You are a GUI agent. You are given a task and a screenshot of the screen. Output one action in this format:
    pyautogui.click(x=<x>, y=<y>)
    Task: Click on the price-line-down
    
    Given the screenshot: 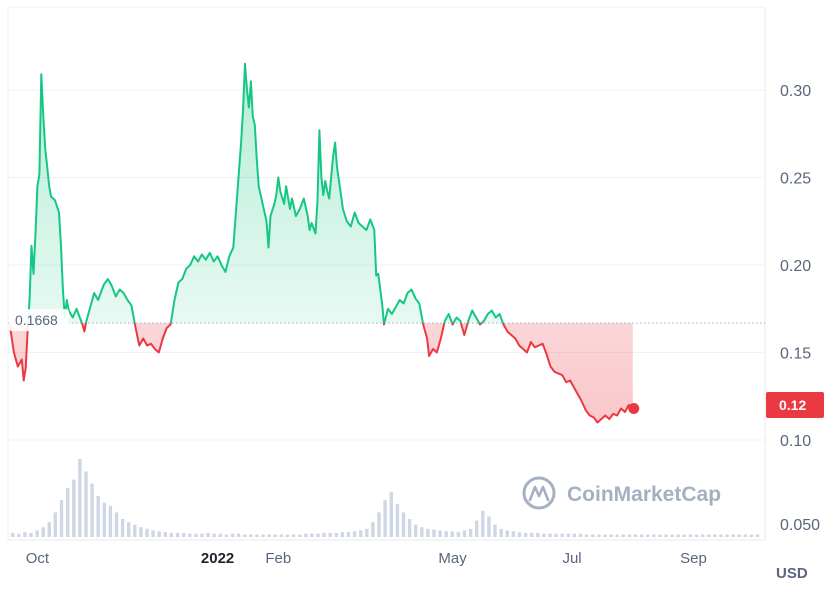 What is the action you would take?
    pyautogui.click(x=321, y=373)
    